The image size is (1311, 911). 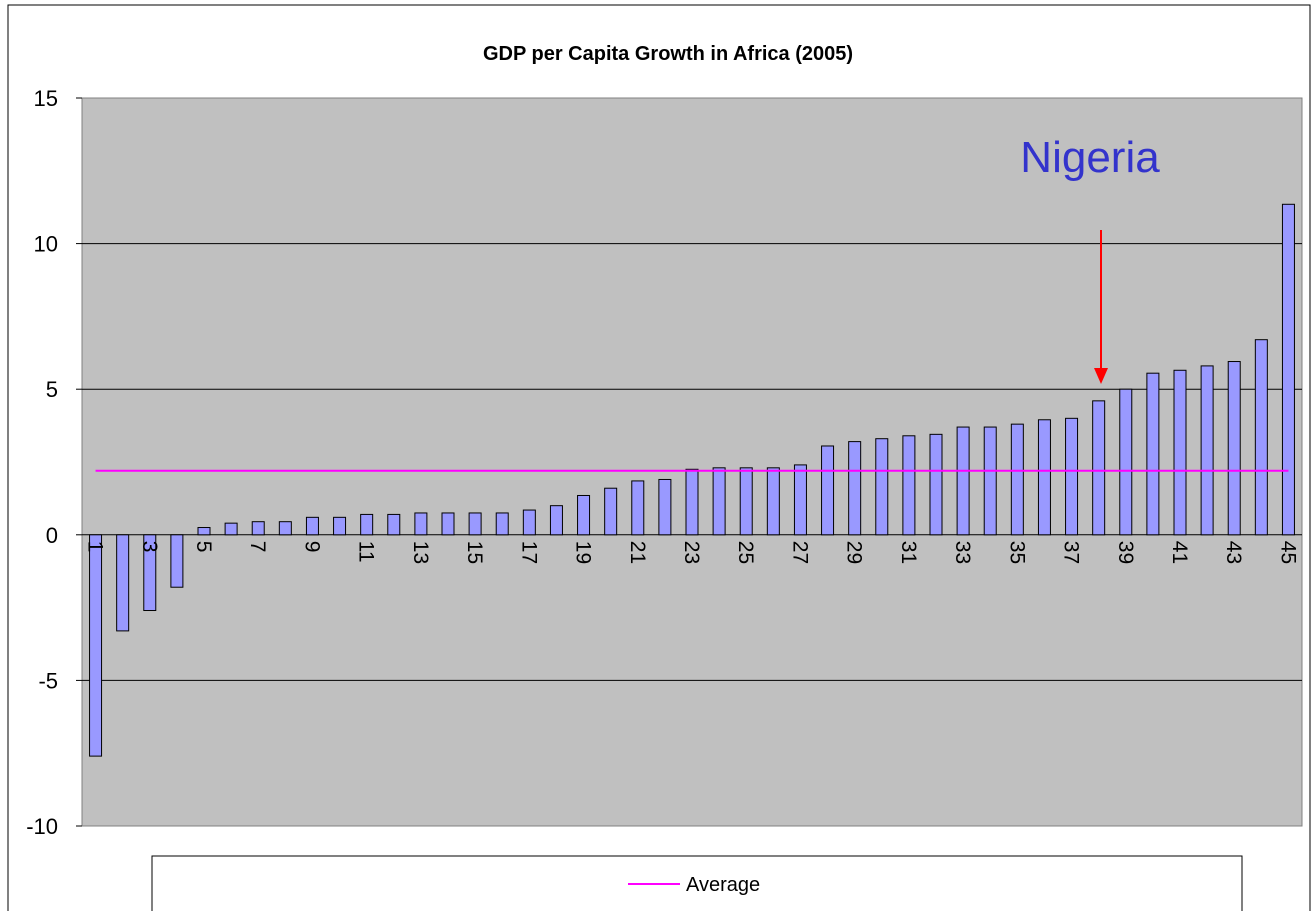 What do you see at coordinates (691, 552) in the screenshot?
I see `x-tick-label: 23` at bounding box center [691, 552].